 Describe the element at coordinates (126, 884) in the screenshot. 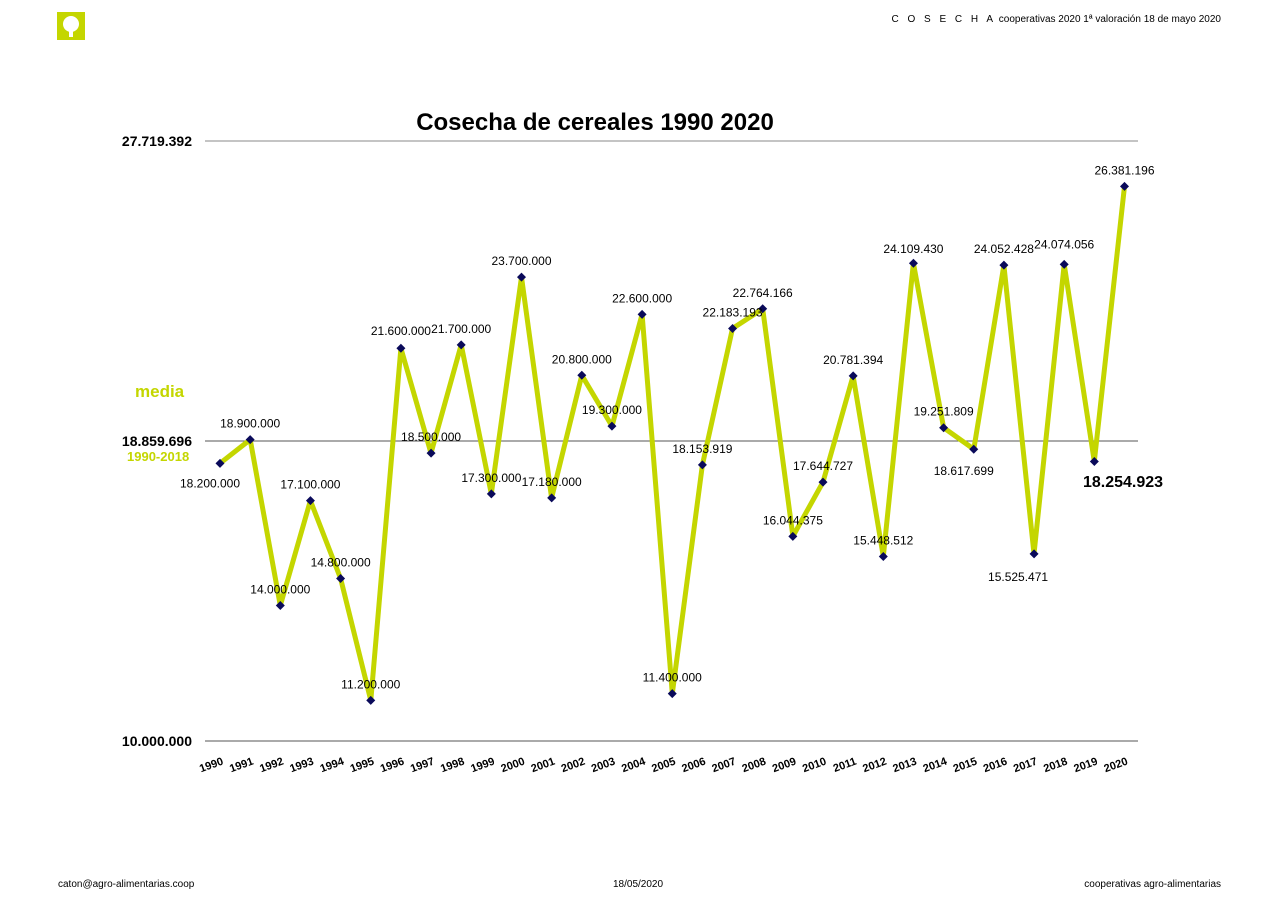

I see `footer-email: caton@agro-alimentarias.coop` at that location.